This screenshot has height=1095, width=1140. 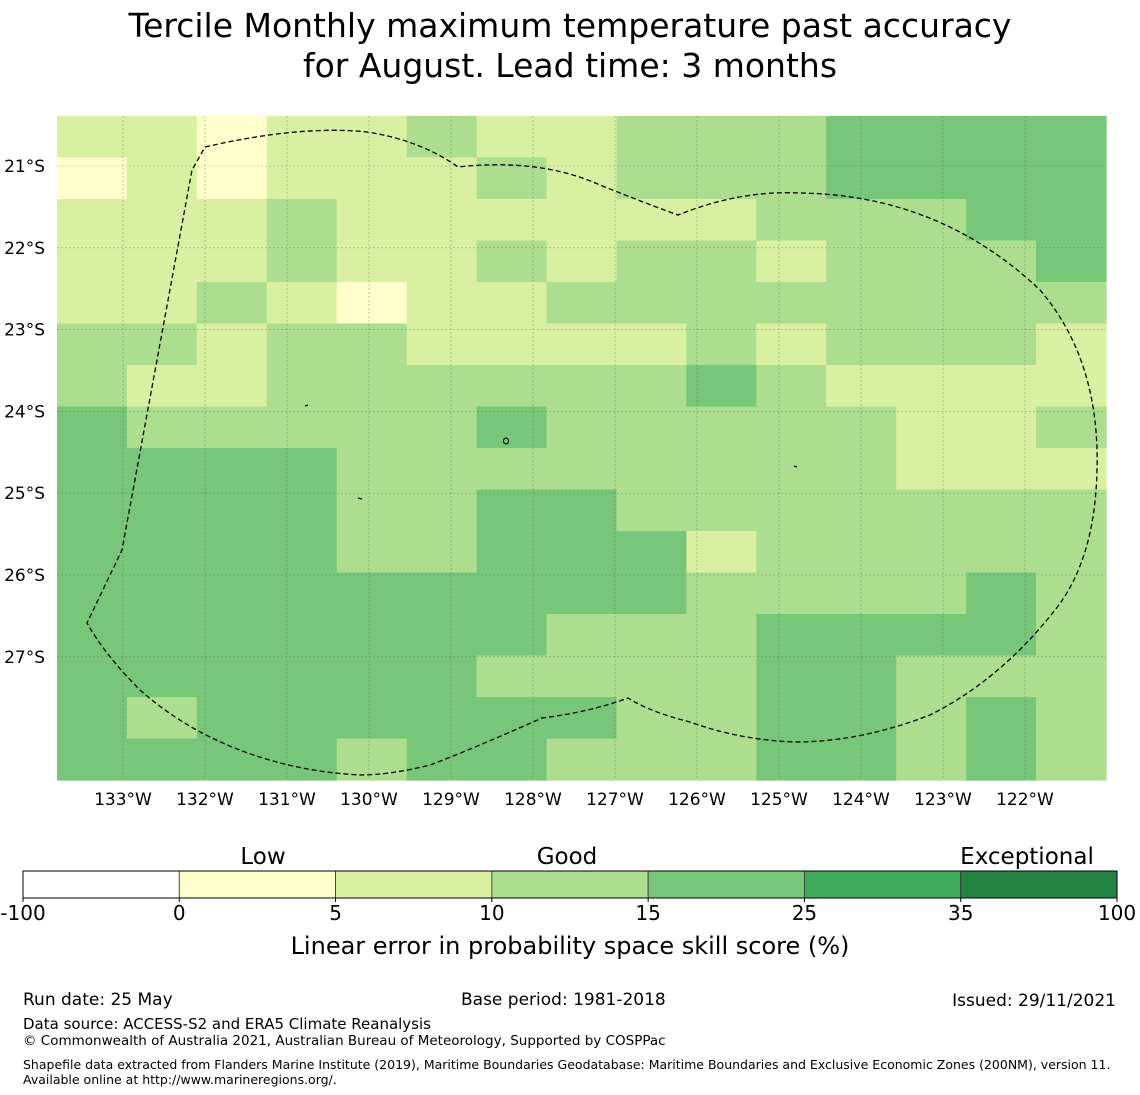 I want to click on legend-tick-label: 100, so click(x=1117, y=913).